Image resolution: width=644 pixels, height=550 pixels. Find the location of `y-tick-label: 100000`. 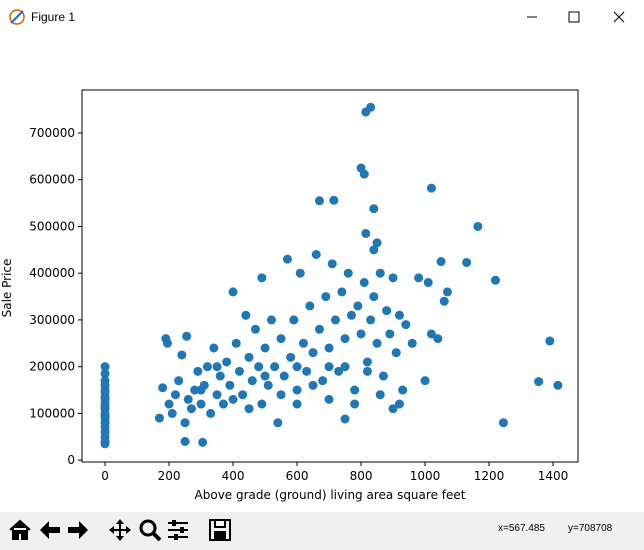

y-tick-label: 100000 is located at coordinates (52, 413).